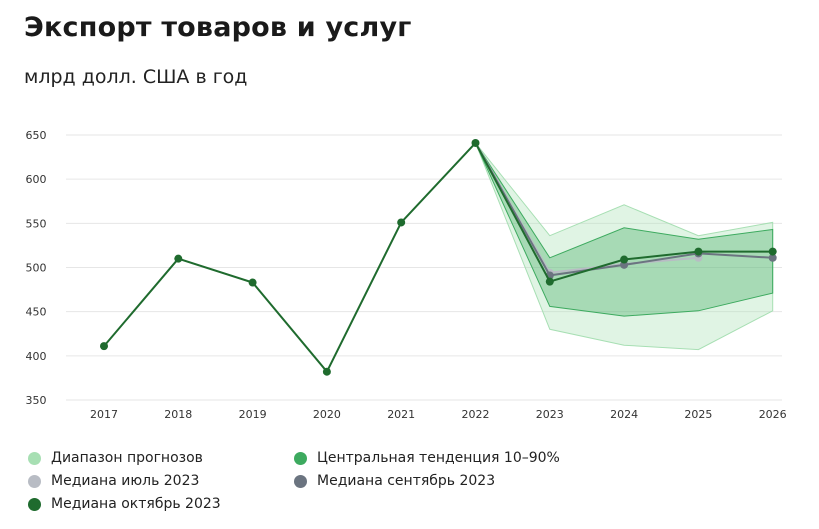 The width and height of the screenshot is (819, 529). What do you see at coordinates (772, 257) in the screenshot?
I see `median-sept-point` at bounding box center [772, 257].